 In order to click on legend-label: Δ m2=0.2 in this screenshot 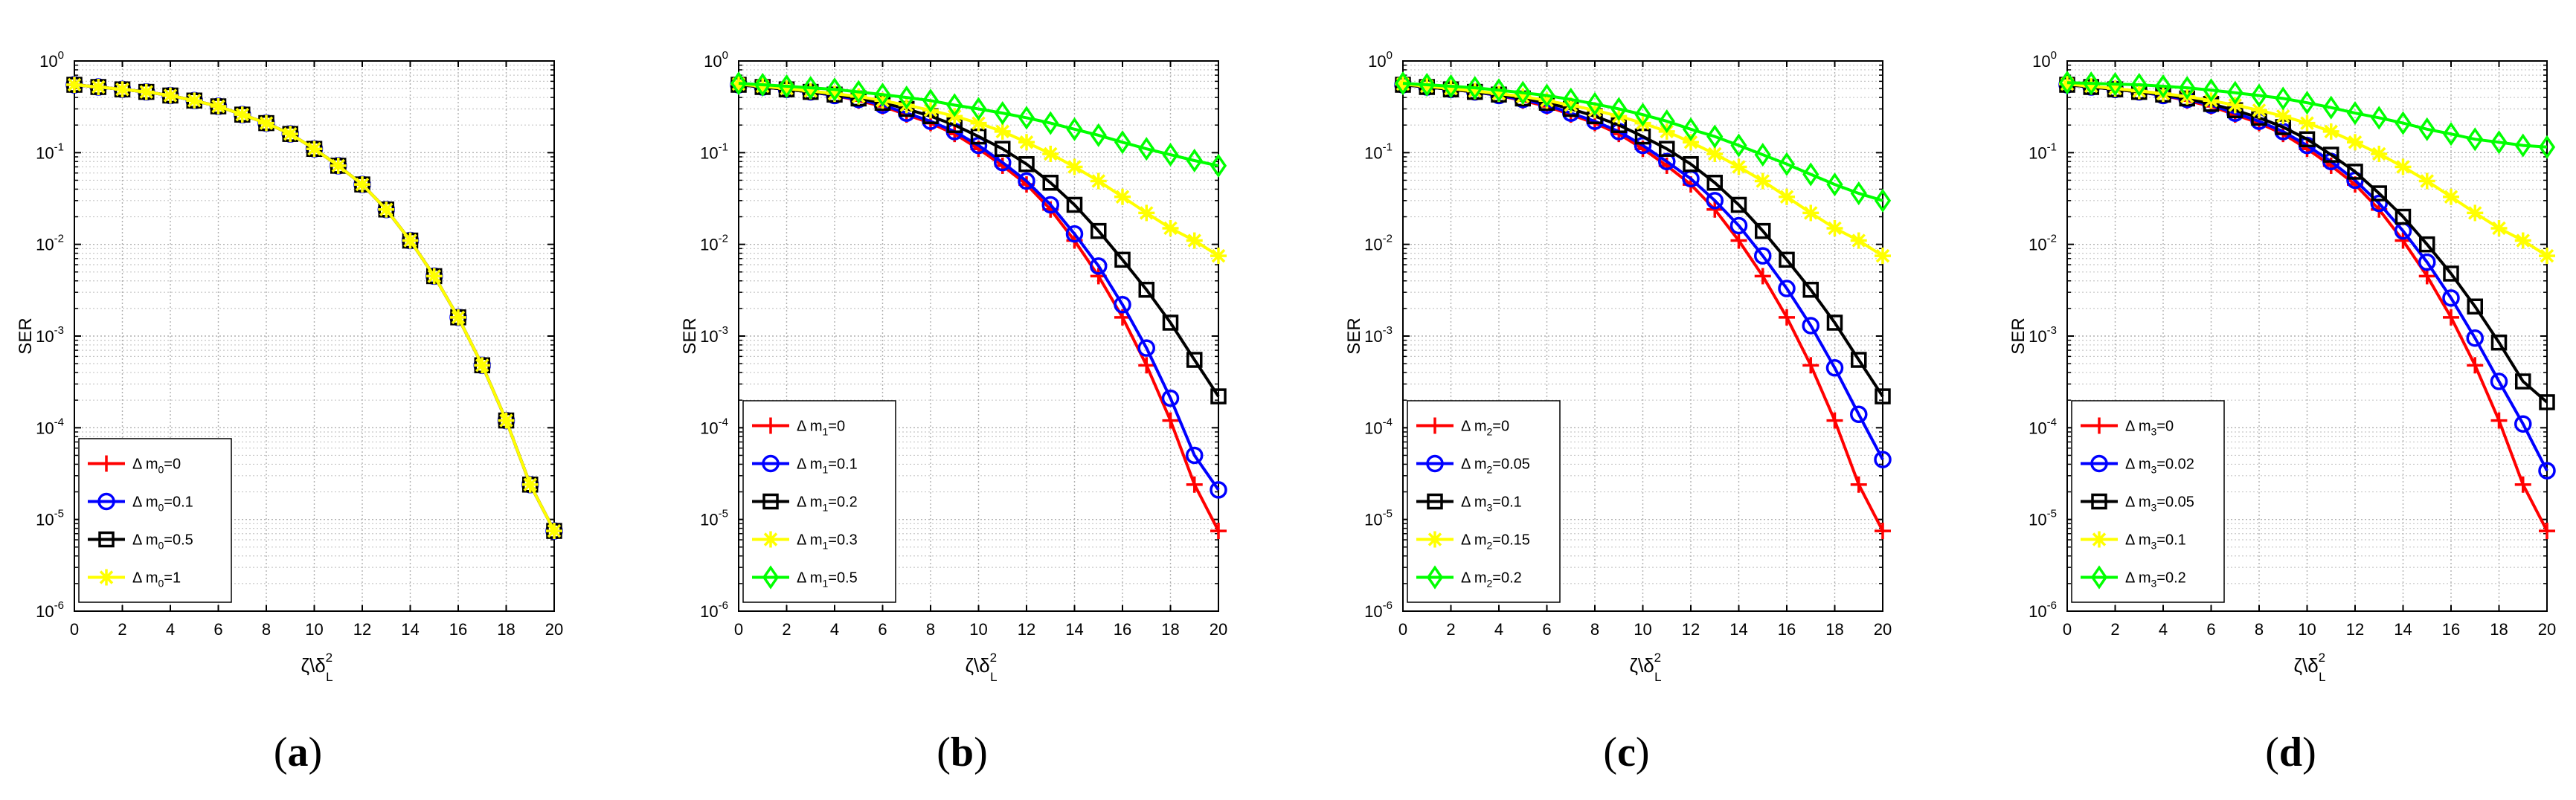, I will do `click(1491, 580)`.